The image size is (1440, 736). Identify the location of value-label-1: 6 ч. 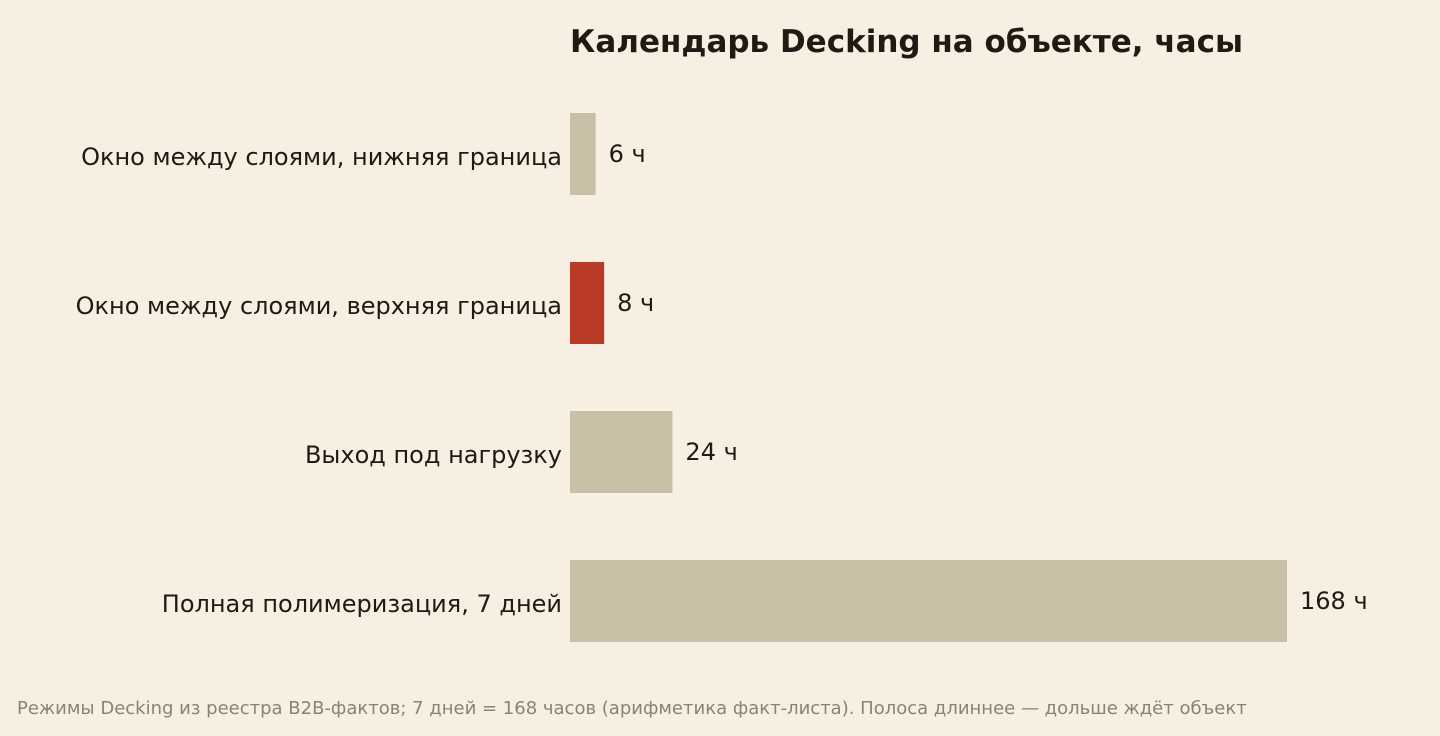
(627, 154).